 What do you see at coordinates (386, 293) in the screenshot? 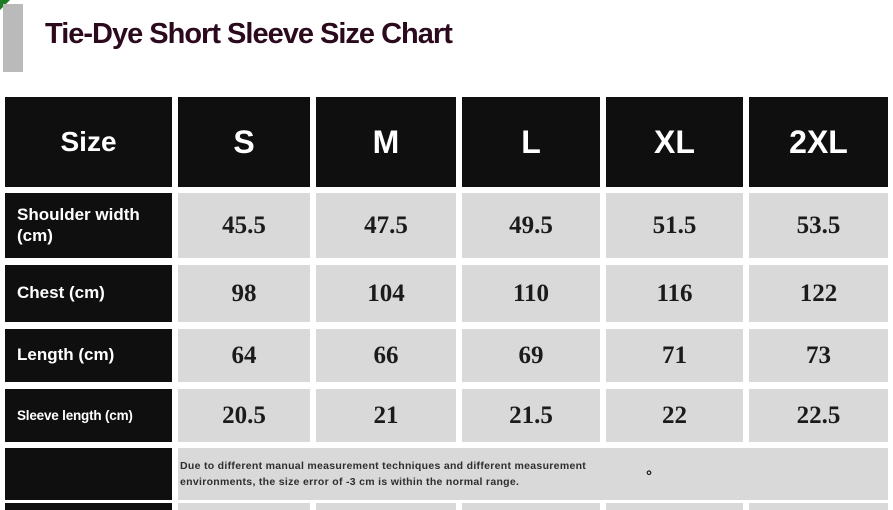
I see `size-value-cell: 104` at bounding box center [386, 293].